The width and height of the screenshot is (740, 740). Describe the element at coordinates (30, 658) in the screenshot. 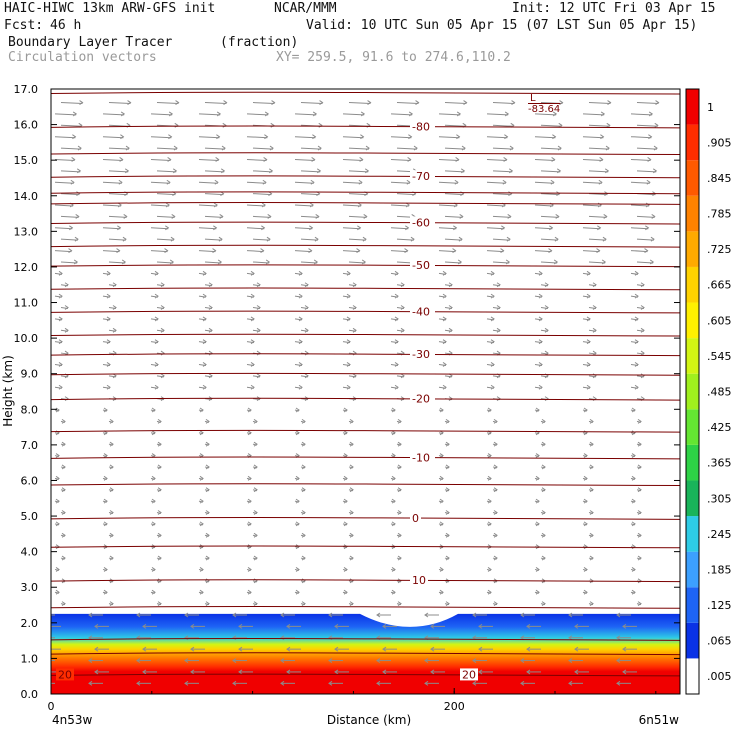

I see `y-tick-label: 1.0` at that location.